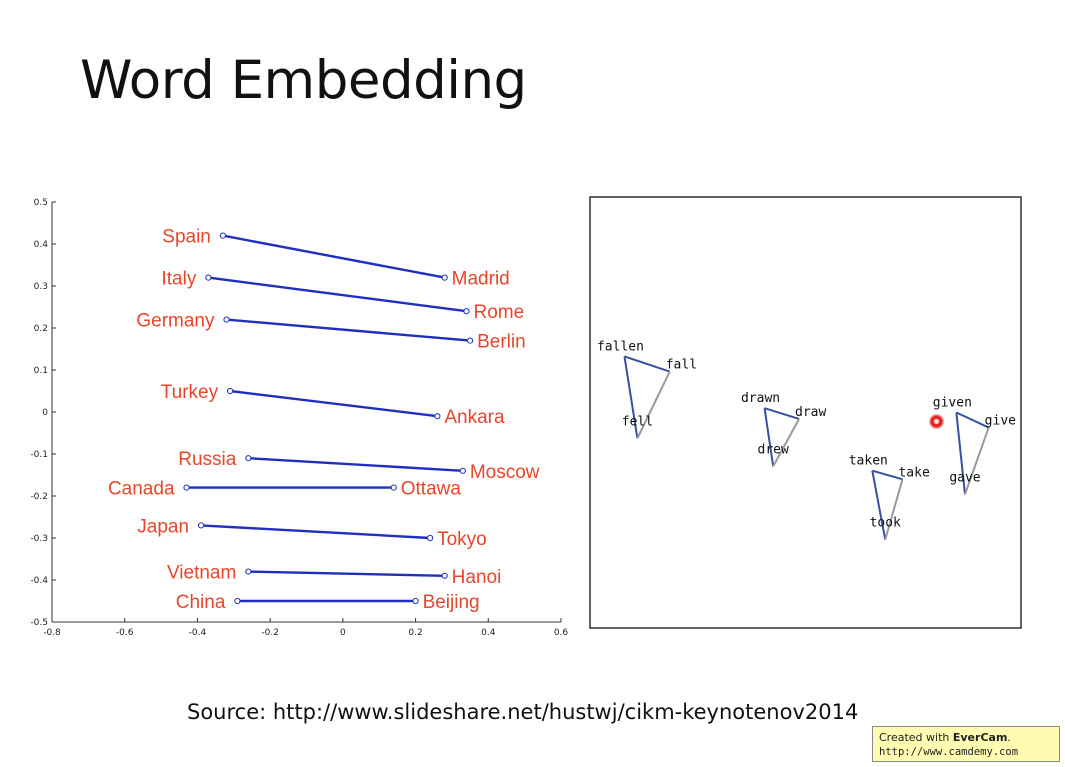 This screenshot has height=767, width=1065. What do you see at coordinates (39, 623) in the screenshot?
I see `y-tick-label: -0.5` at bounding box center [39, 623].